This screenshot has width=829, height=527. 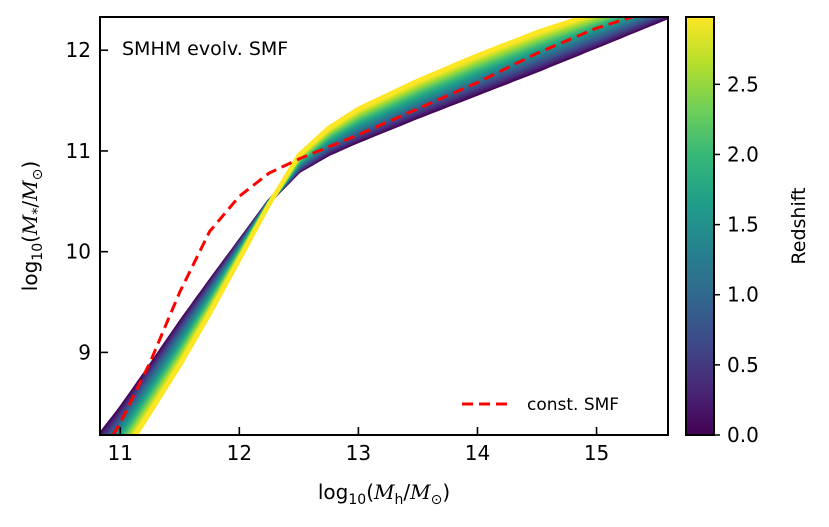 I want to click on x-axis-label: log10(Mh/M⊙), so click(x=384, y=494).